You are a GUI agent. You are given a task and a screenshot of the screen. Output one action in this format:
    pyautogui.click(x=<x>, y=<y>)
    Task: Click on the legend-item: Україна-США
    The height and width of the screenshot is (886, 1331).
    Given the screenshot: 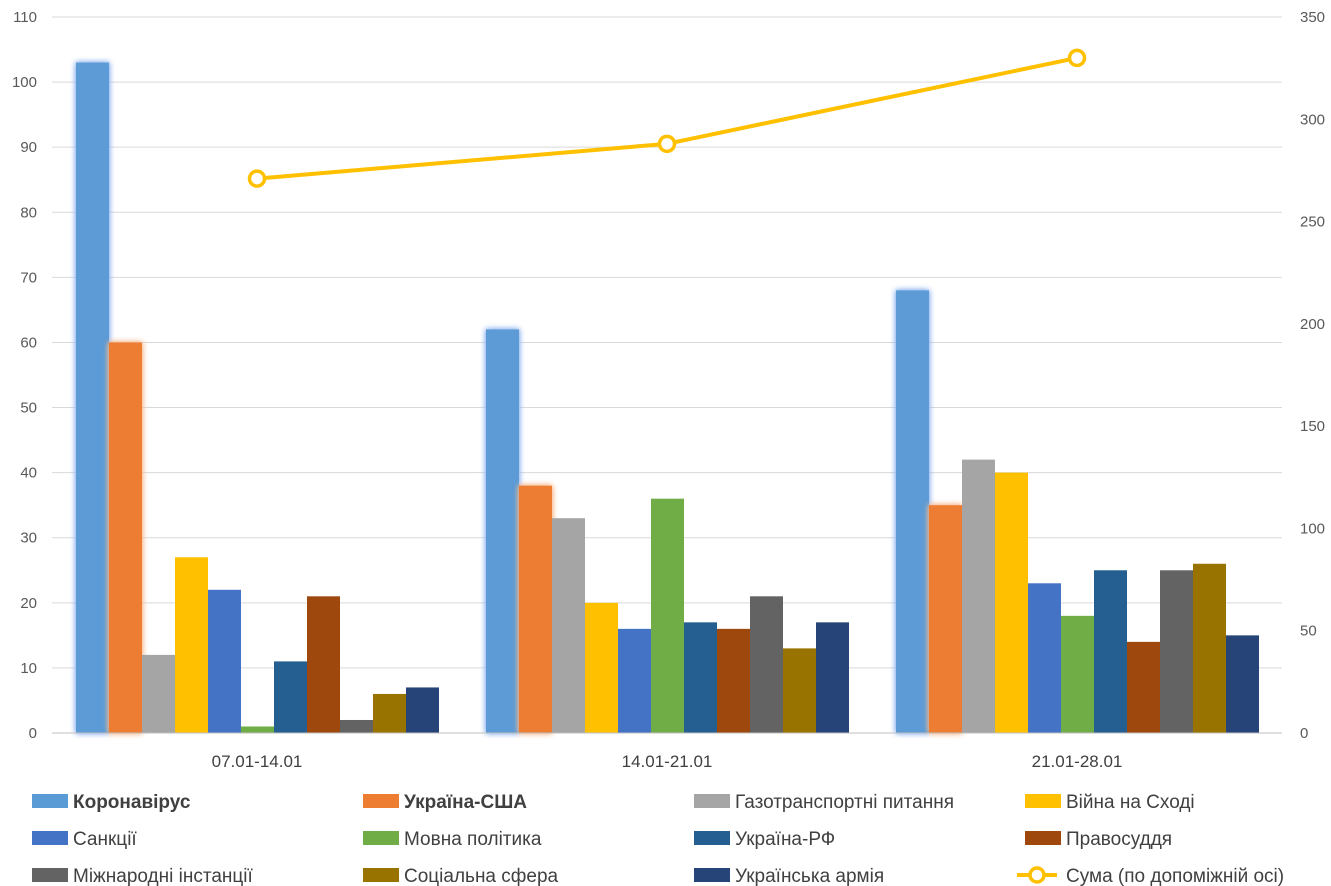 What is the action you would take?
    pyautogui.click(x=445, y=802)
    